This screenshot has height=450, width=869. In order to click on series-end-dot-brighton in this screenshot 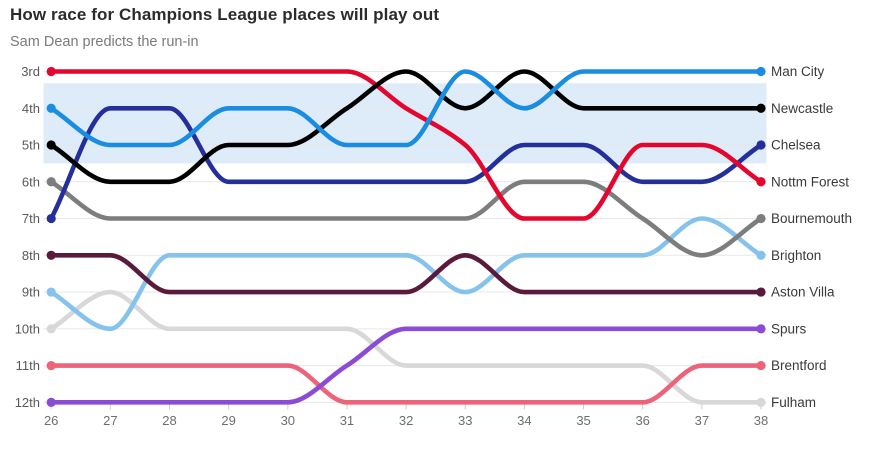, I will do `click(761, 255)`.